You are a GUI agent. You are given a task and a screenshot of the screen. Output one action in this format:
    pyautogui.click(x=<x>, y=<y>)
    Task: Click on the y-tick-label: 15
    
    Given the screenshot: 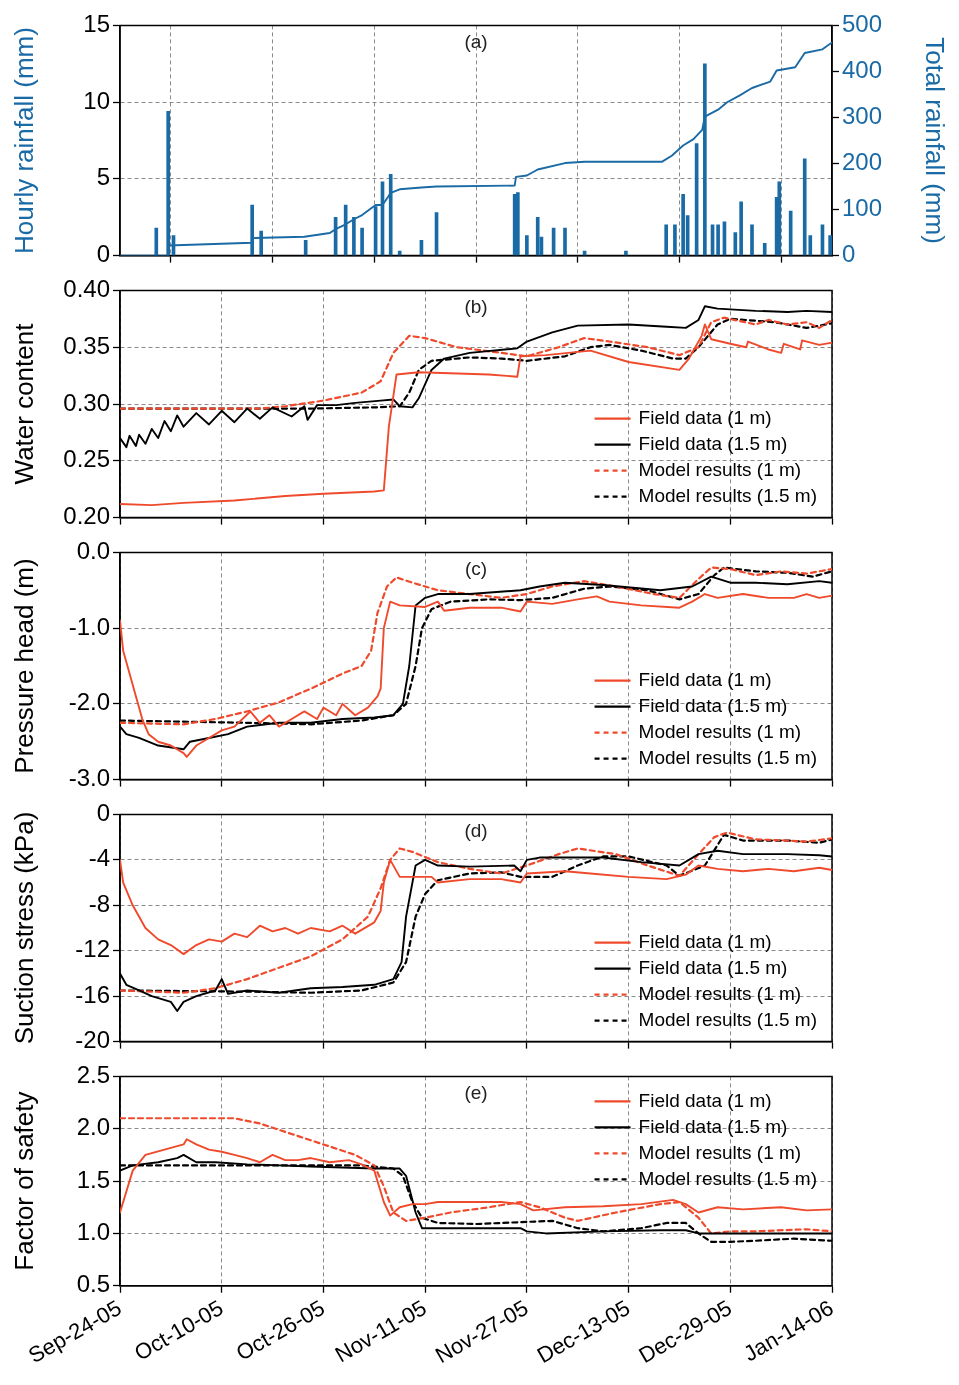 What is the action you would take?
    pyautogui.click(x=96, y=24)
    